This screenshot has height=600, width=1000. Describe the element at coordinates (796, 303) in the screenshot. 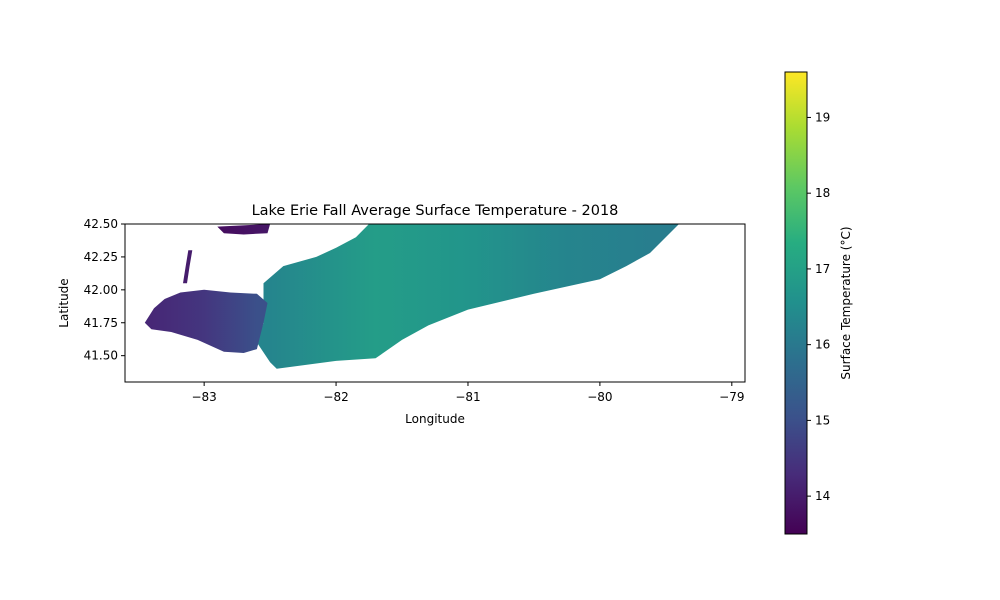

I see `colorbar` at that location.